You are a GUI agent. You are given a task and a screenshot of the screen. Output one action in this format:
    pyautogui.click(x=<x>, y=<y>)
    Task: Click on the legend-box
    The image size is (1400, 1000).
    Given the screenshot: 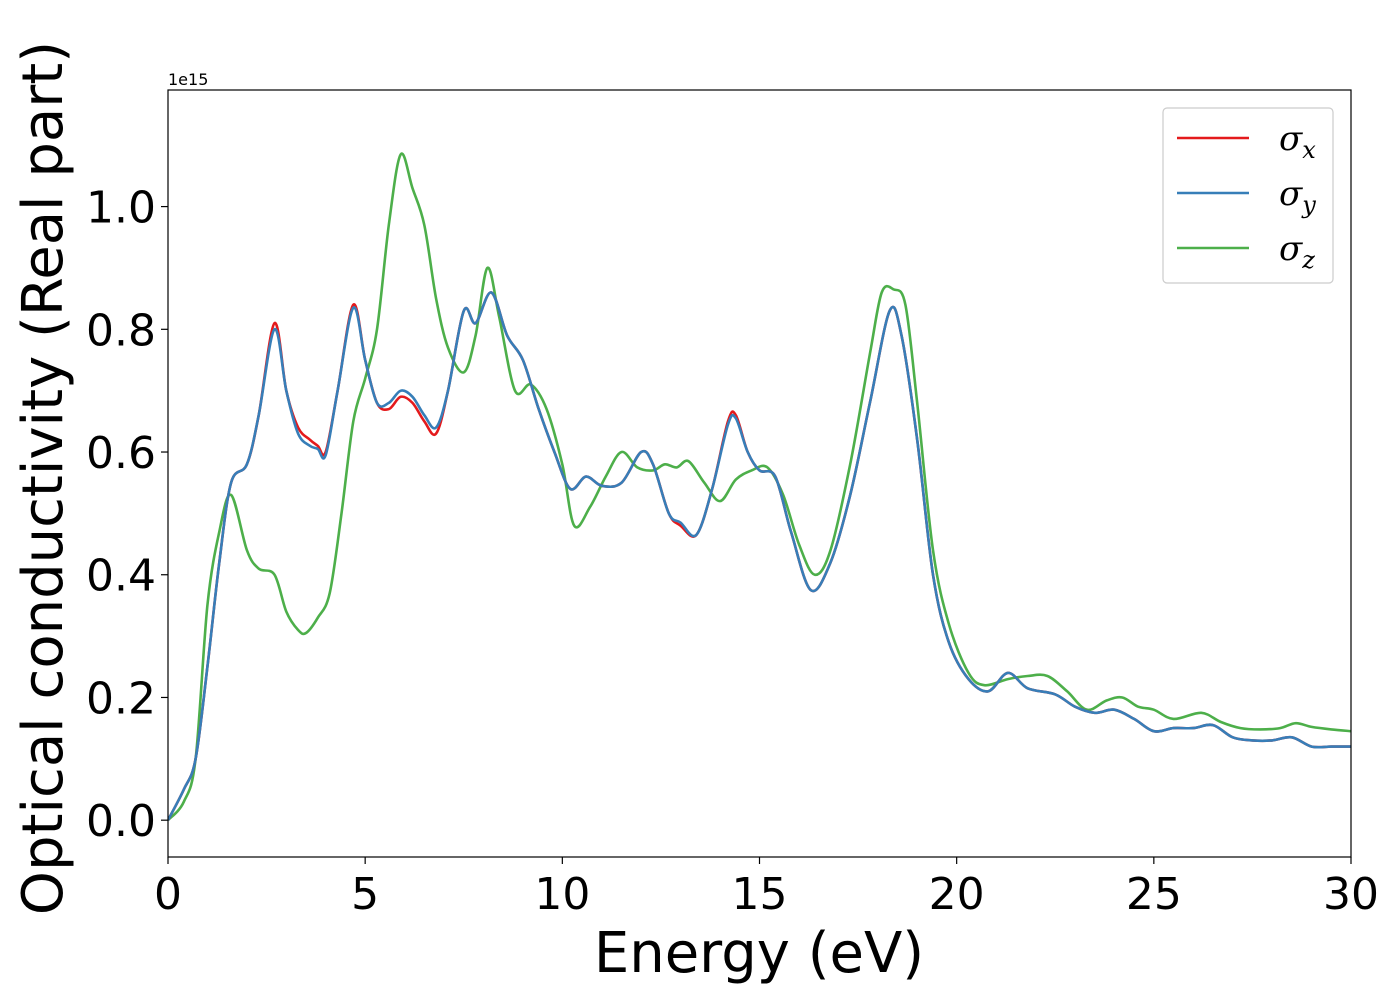 What is the action you would take?
    pyautogui.click(x=1248, y=195)
    